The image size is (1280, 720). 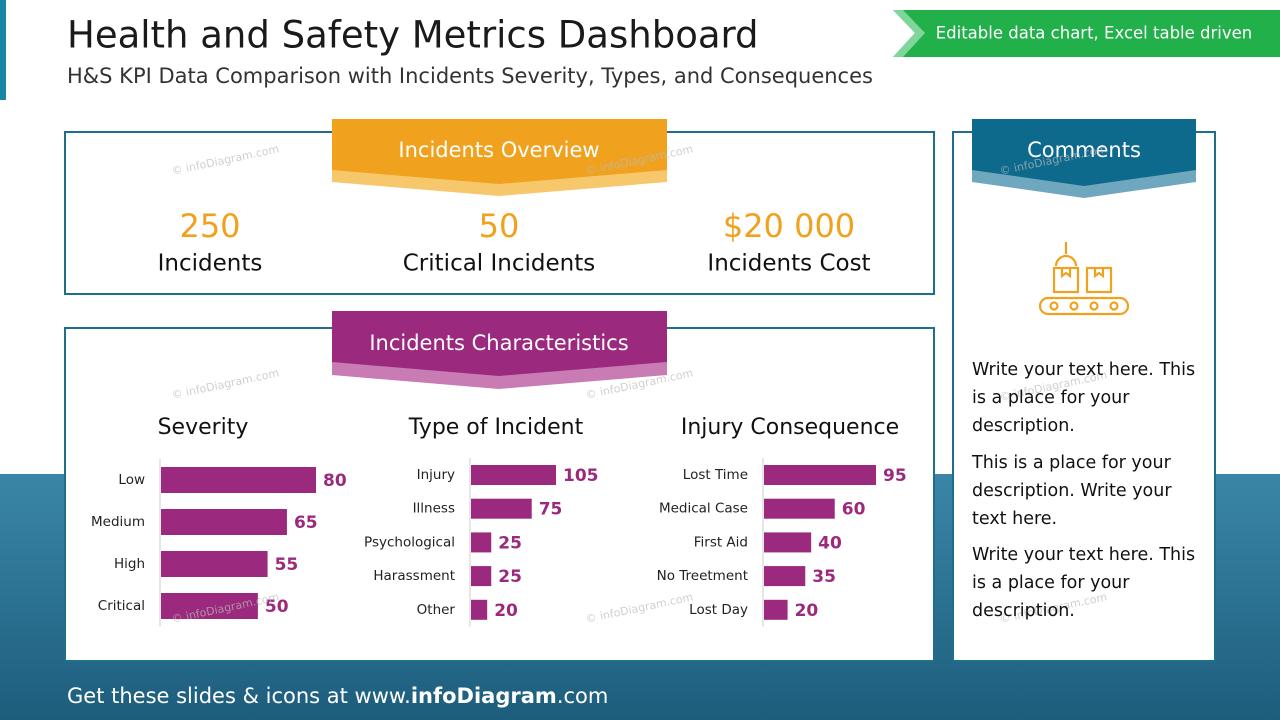 What do you see at coordinates (434, 509) in the screenshot?
I see `category-label: Illness` at bounding box center [434, 509].